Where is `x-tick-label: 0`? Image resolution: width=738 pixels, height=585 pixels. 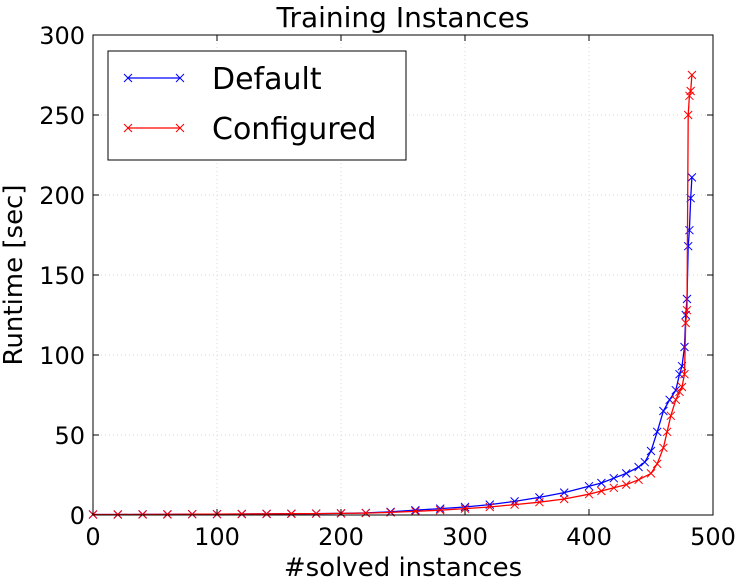 x-tick-label: 0 is located at coordinates (92, 537).